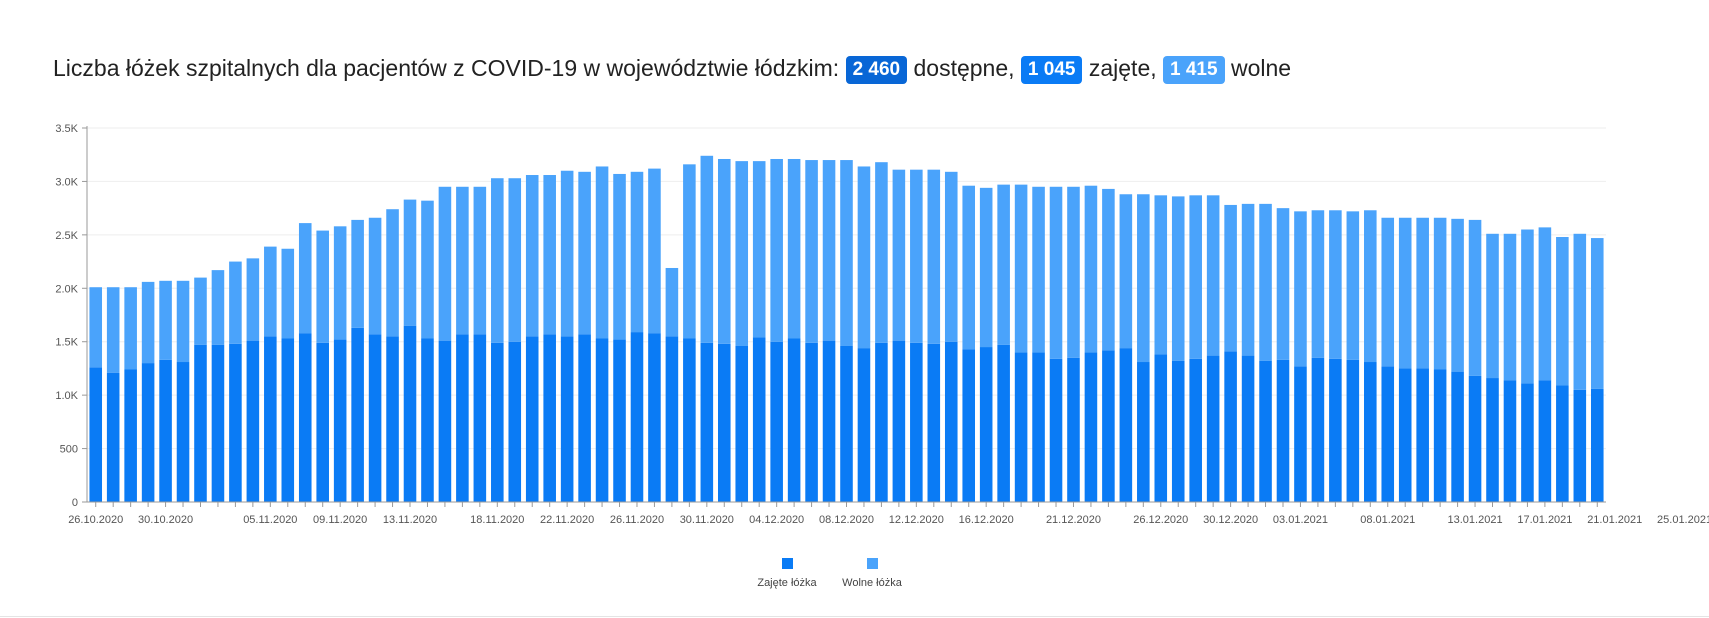  I want to click on legend-swatch-free, so click(872, 563).